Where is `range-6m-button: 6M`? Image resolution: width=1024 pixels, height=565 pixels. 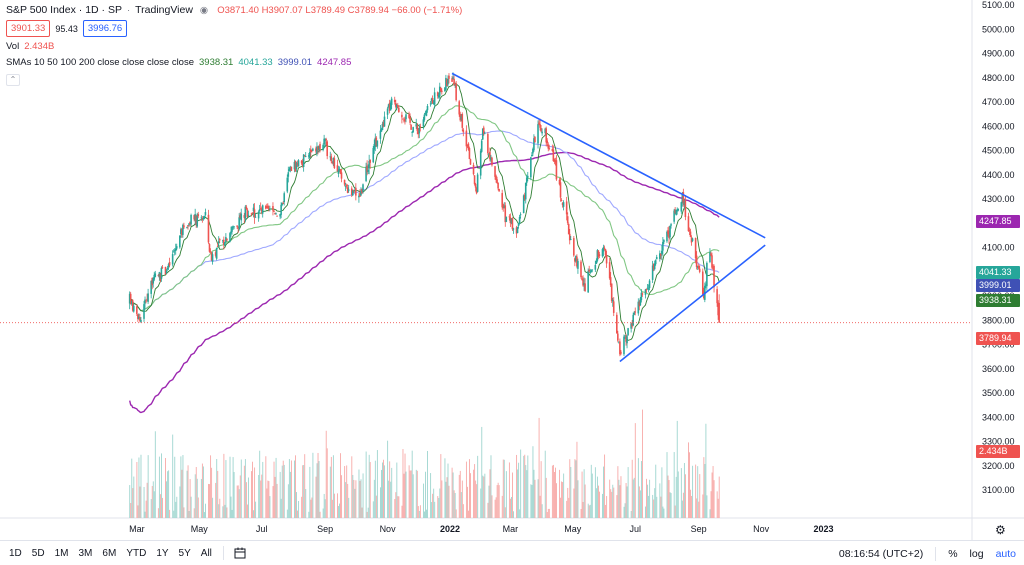
range-6m-button: 6M is located at coordinates (109, 553).